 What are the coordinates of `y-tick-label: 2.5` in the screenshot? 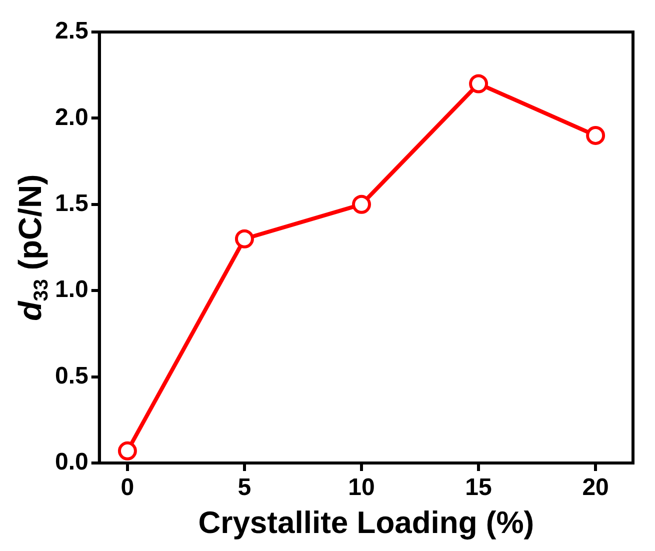 It's located at (71, 31).